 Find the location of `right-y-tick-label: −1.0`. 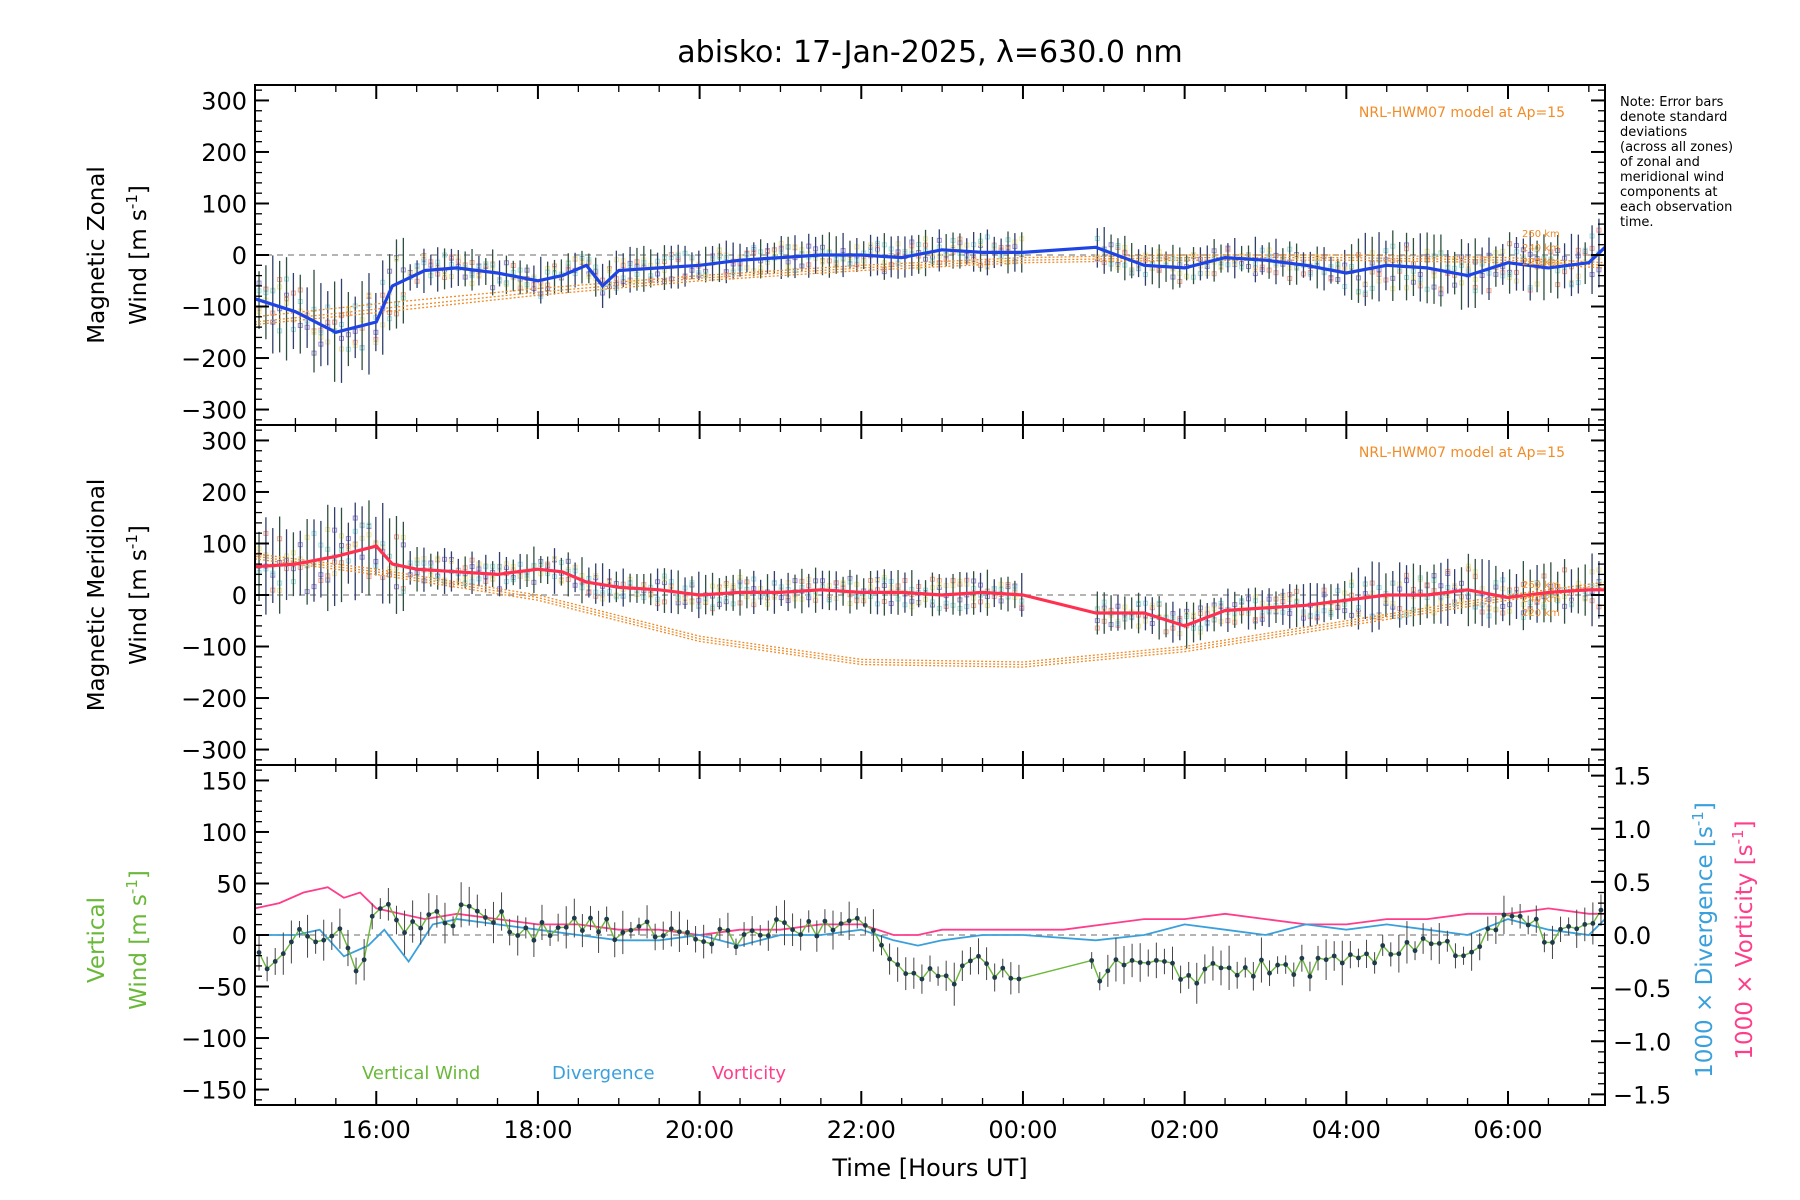

right-y-tick-label: −1.0 is located at coordinates (1642, 1042).